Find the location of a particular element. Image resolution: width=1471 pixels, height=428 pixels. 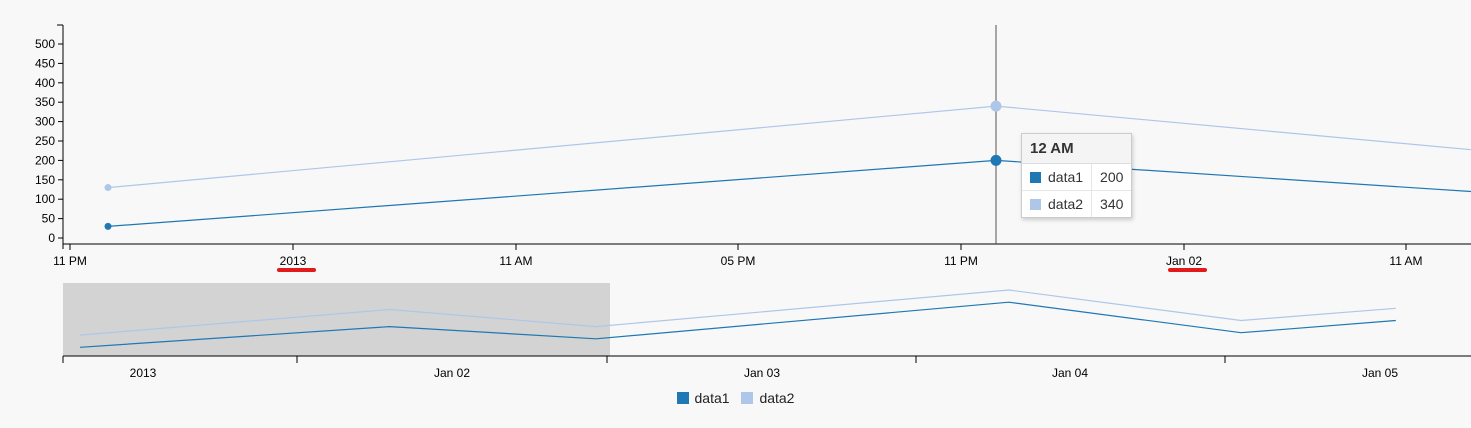

brush-selection is located at coordinates (336, 319).